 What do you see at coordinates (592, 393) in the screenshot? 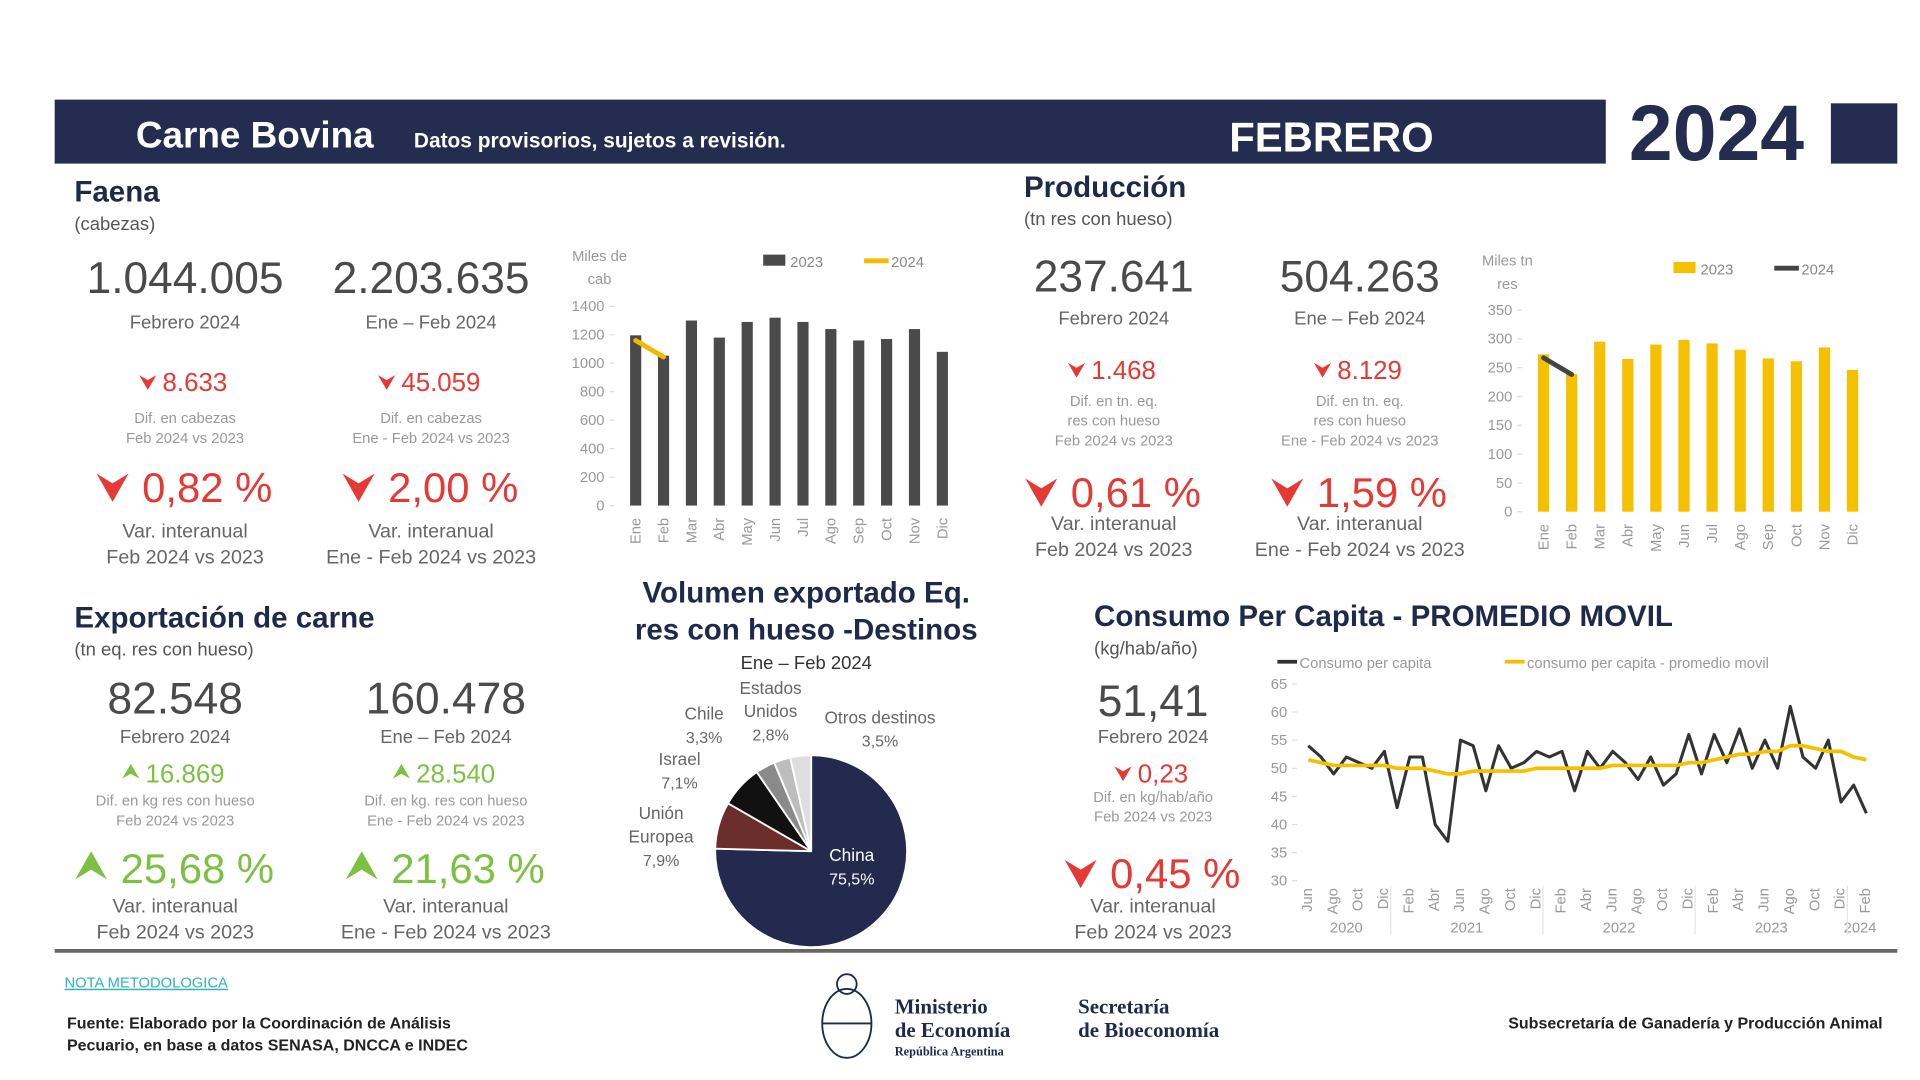
I see `y-tick-label: 800` at bounding box center [592, 393].